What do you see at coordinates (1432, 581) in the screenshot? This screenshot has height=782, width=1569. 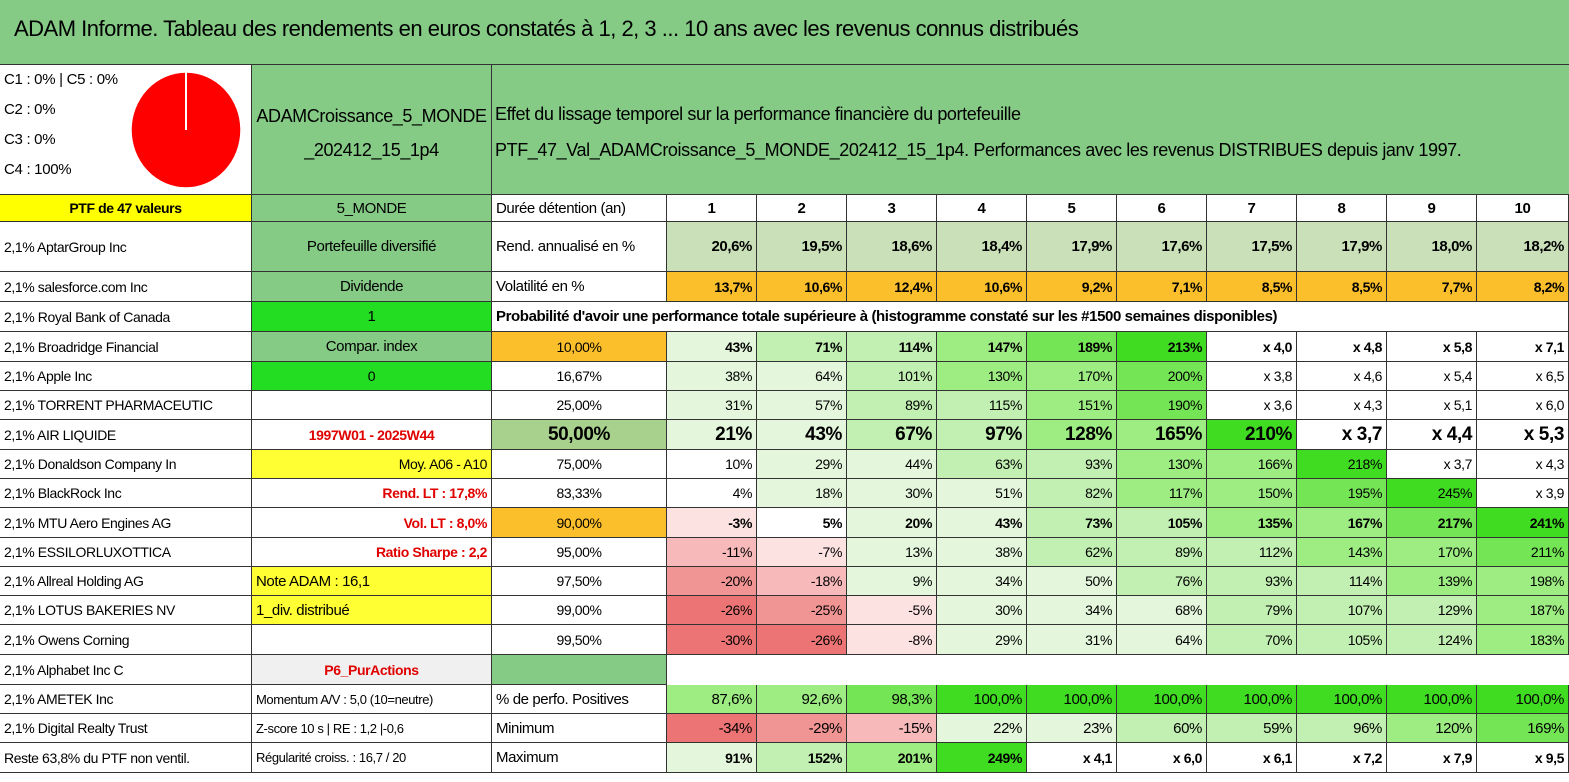 I see `value-cell: 139%` at bounding box center [1432, 581].